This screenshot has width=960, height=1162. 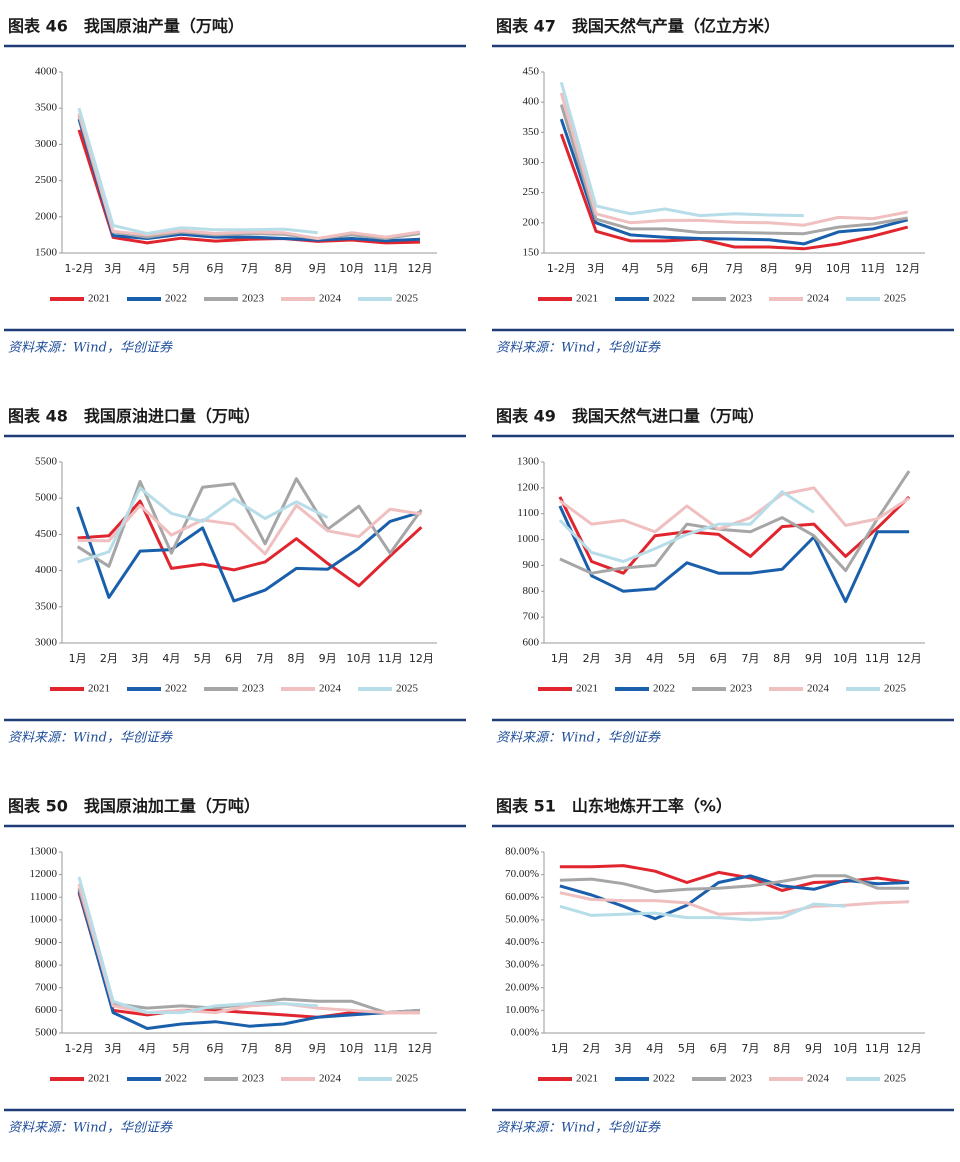 What do you see at coordinates (522, 919) in the screenshot?
I see `y-tick-label: 50.00%` at bounding box center [522, 919].